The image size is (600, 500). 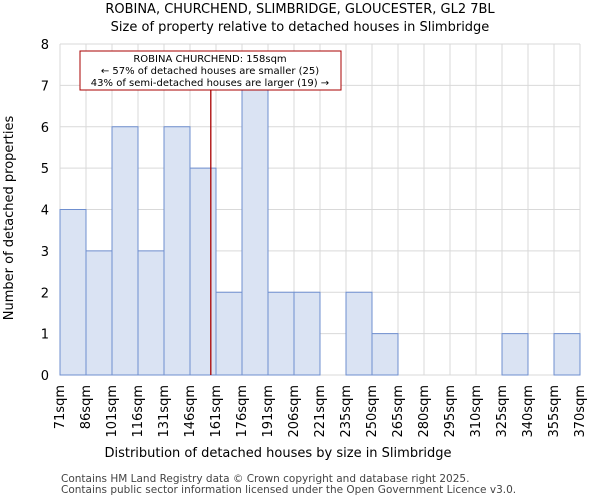 What do you see at coordinates (346, 411) in the screenshot?
I see `x-tick-label: 235sqm` at bounding box center [346, 411].